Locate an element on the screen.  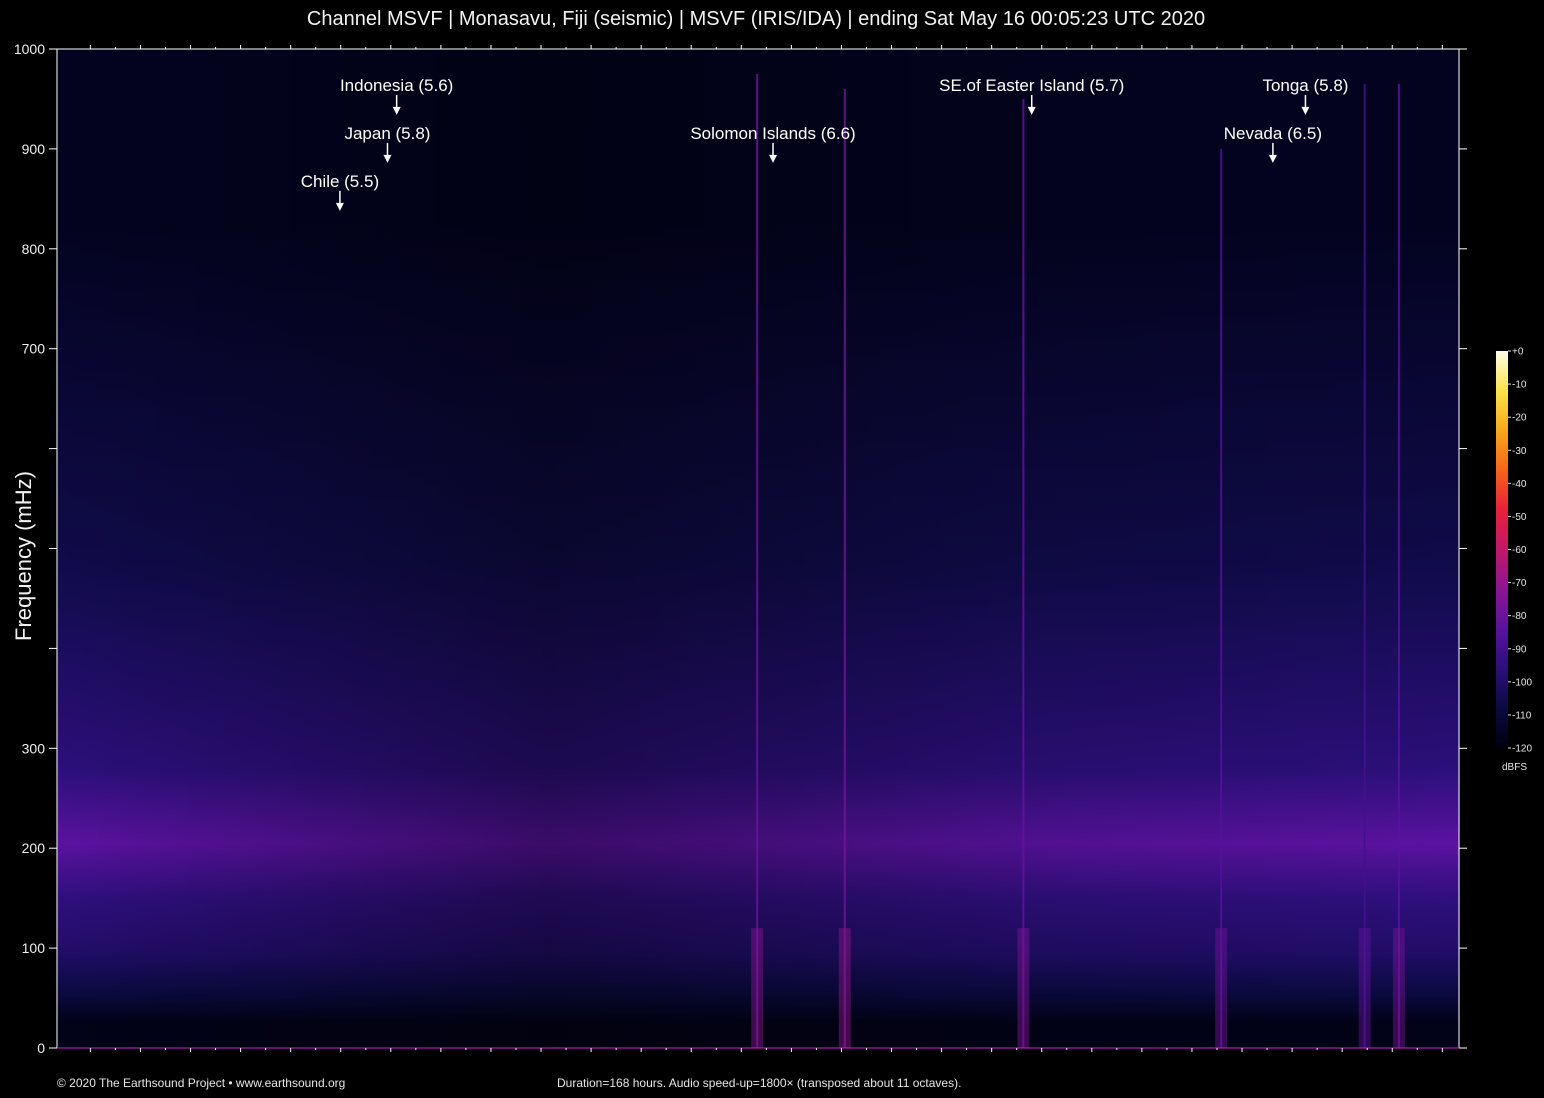
event-annotation: Indonesia (5.6) is located at coordinates (396, 95).